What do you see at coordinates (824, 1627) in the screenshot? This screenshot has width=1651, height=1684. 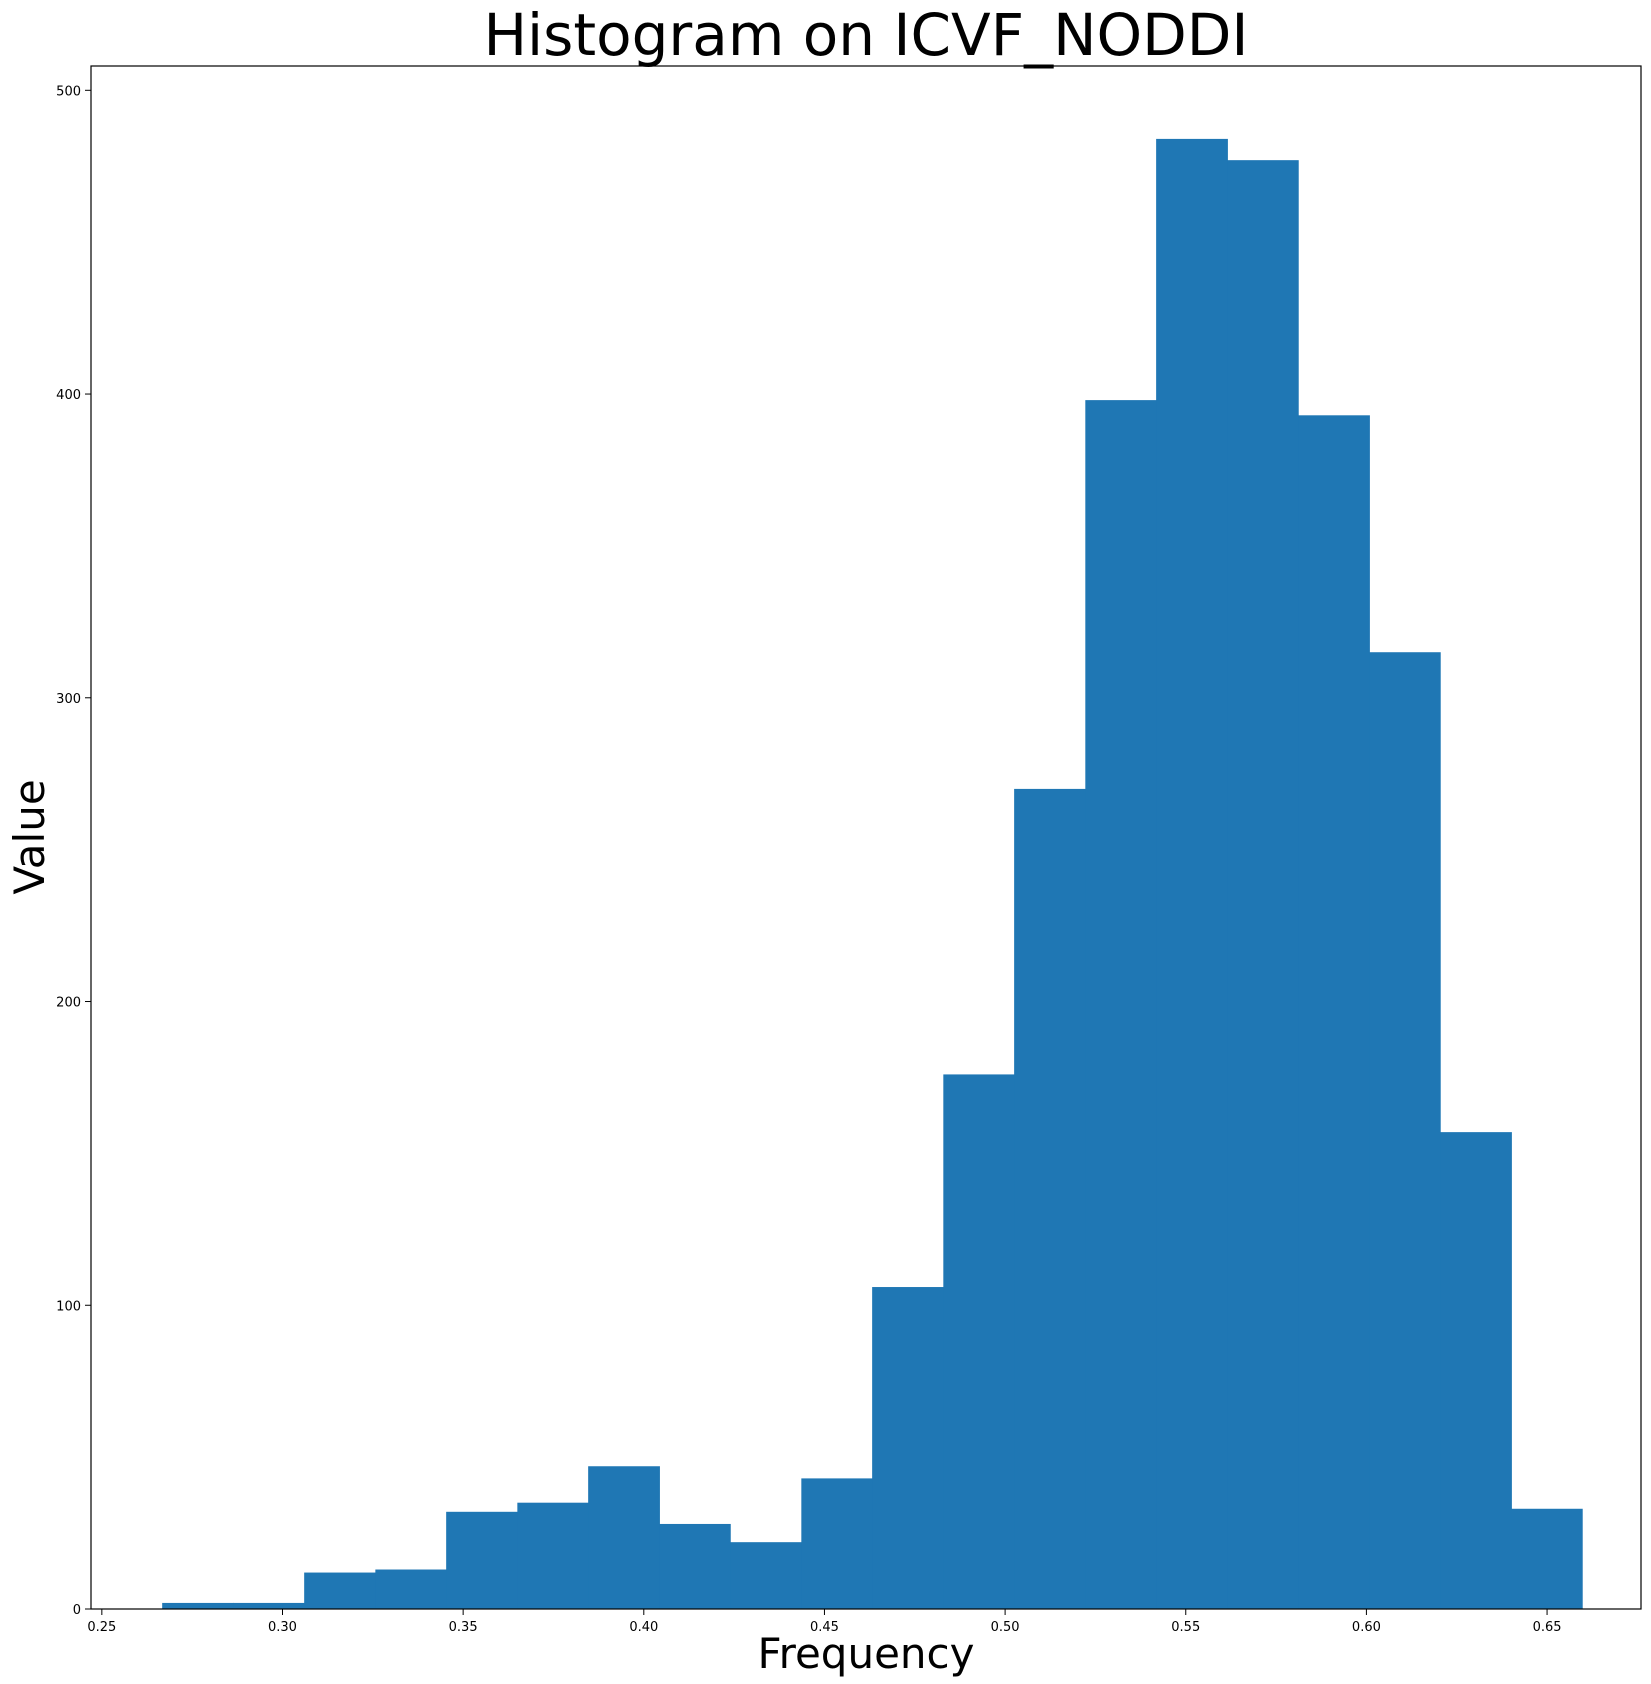 I see `x-tick-label: 0.45` at bounding box center [824, 1627].